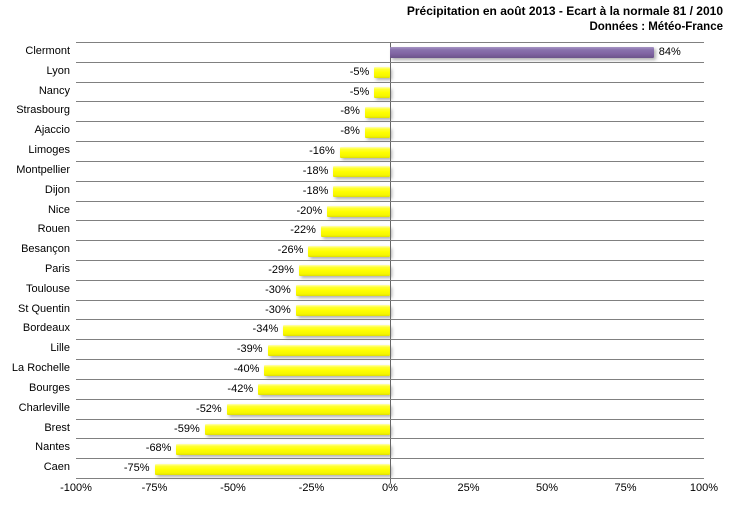 The image size is (729, 505). Describe the element at coordinates (57, 269) in the screenshot. I see `category-label-paris: Paris` at that location.